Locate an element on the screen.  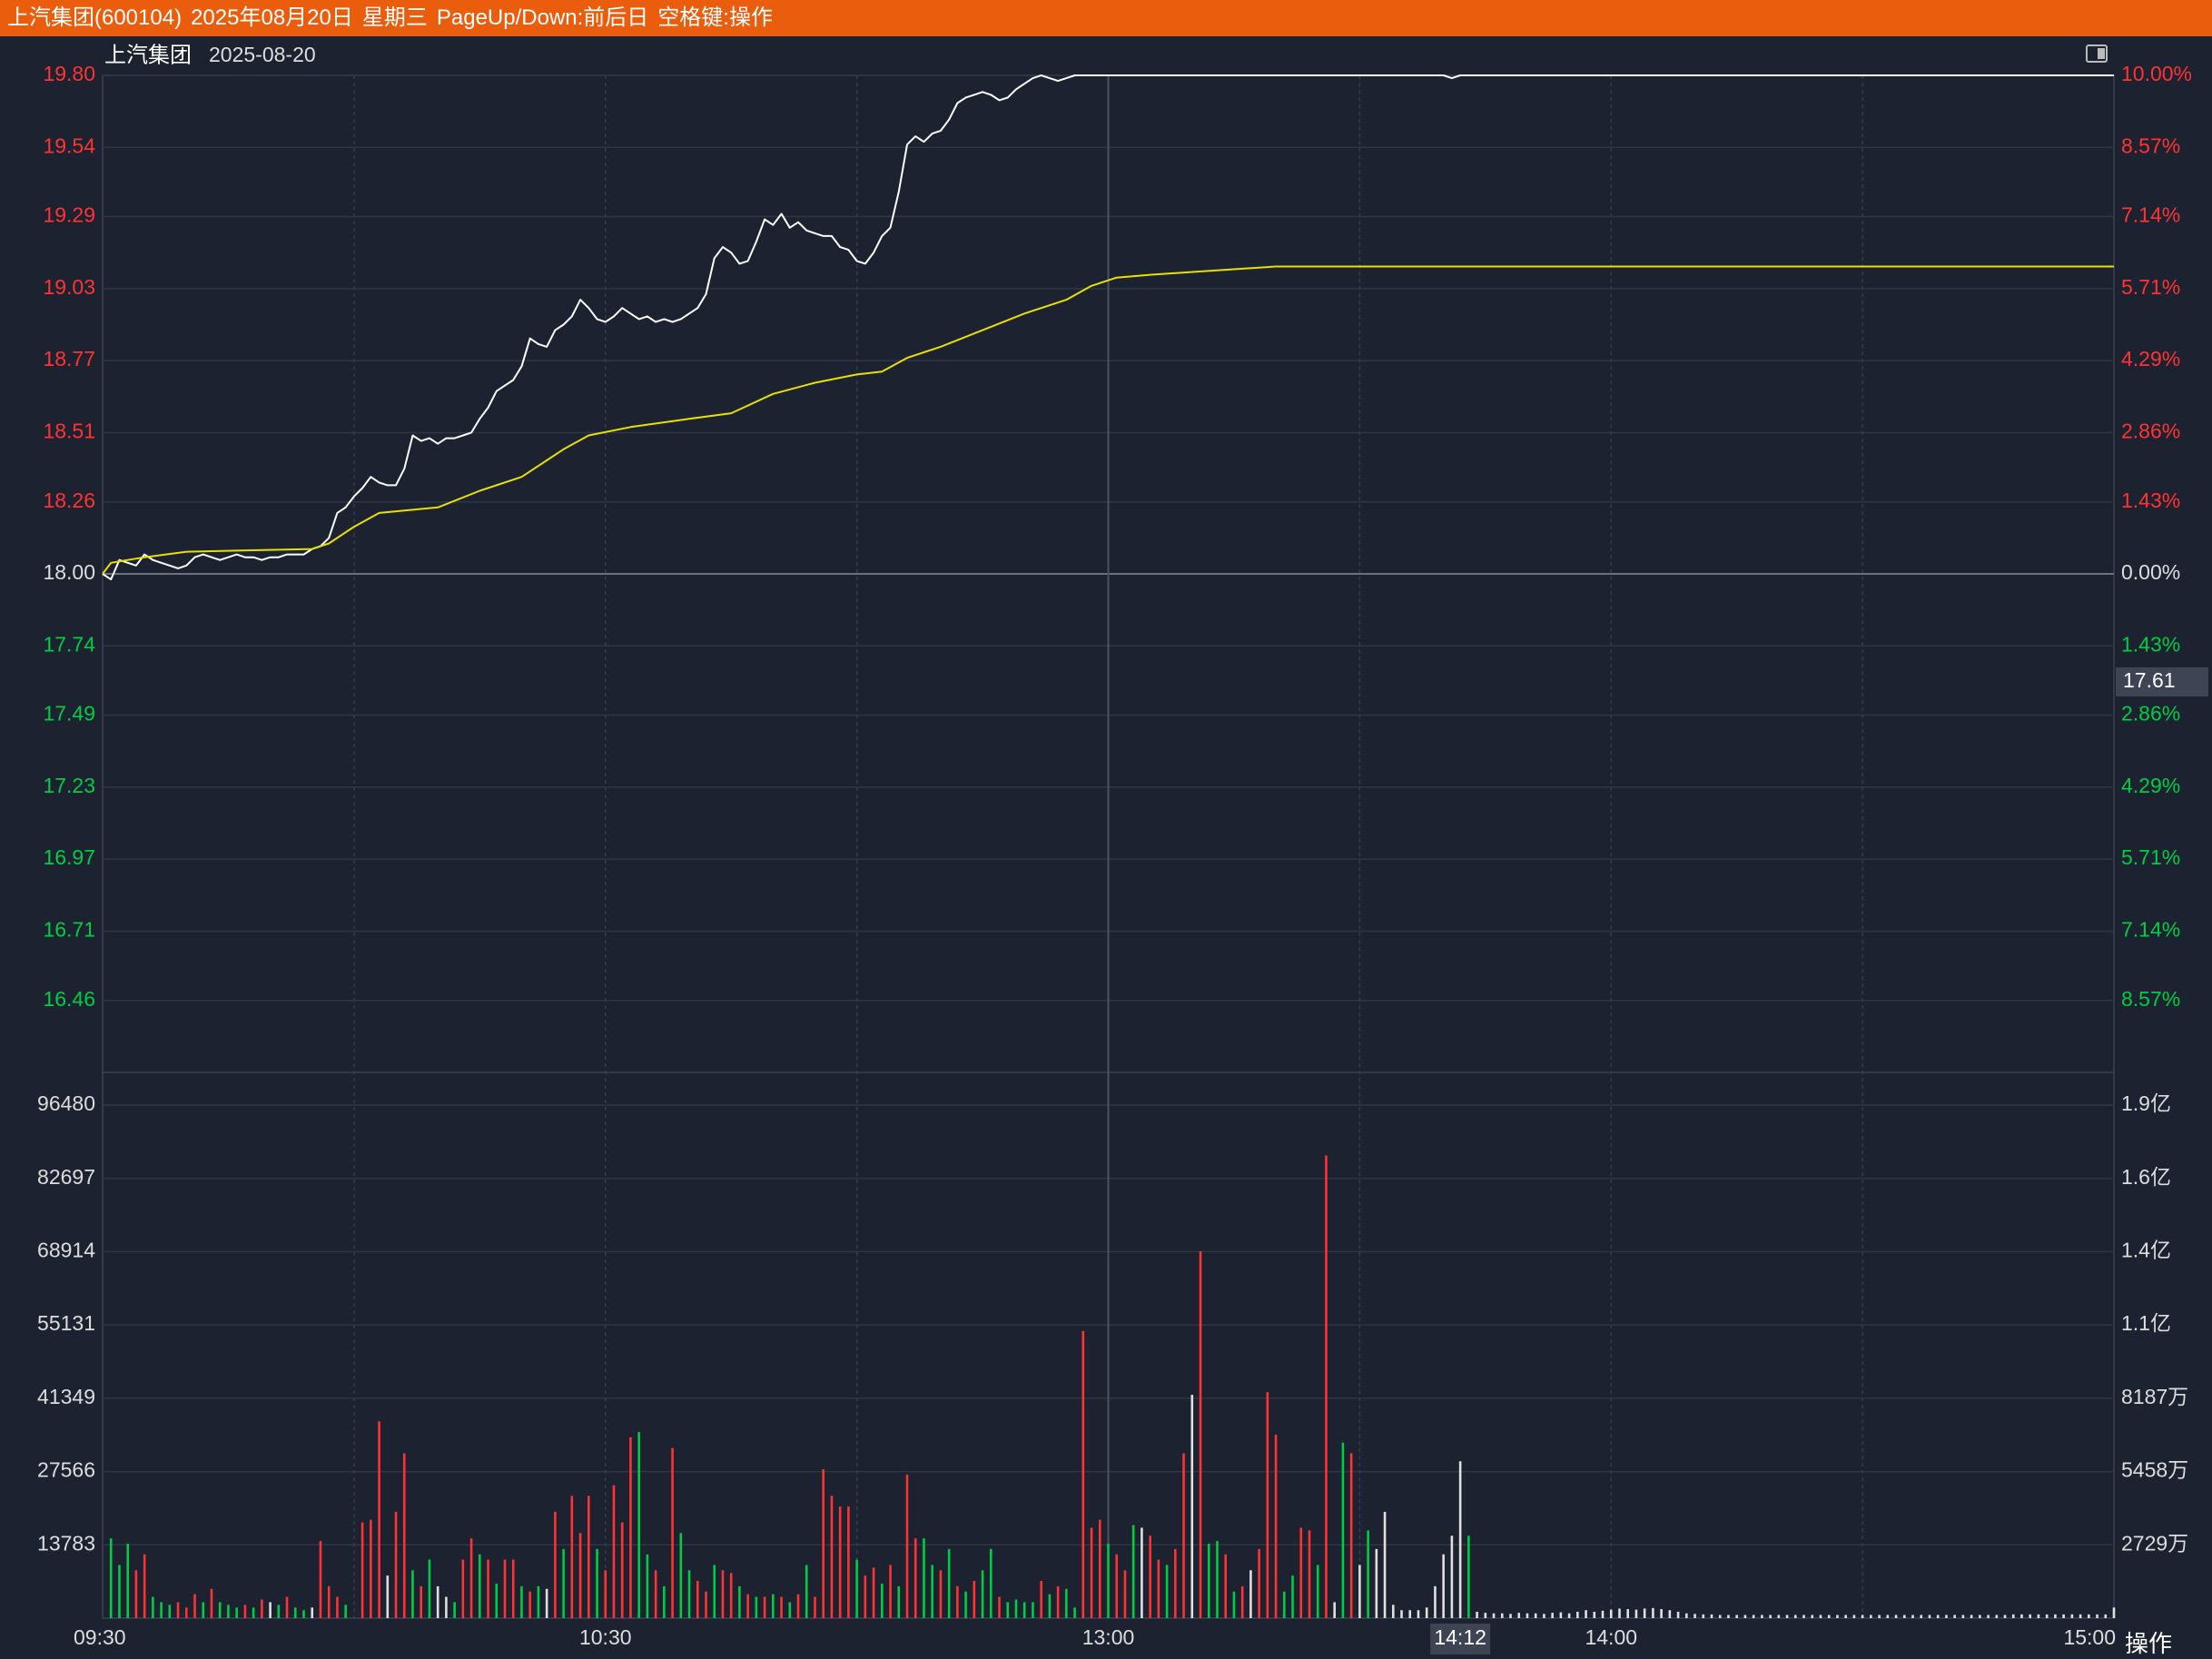
crosshair-time-label: 14:12 is located at coordinates (1460, 1637).